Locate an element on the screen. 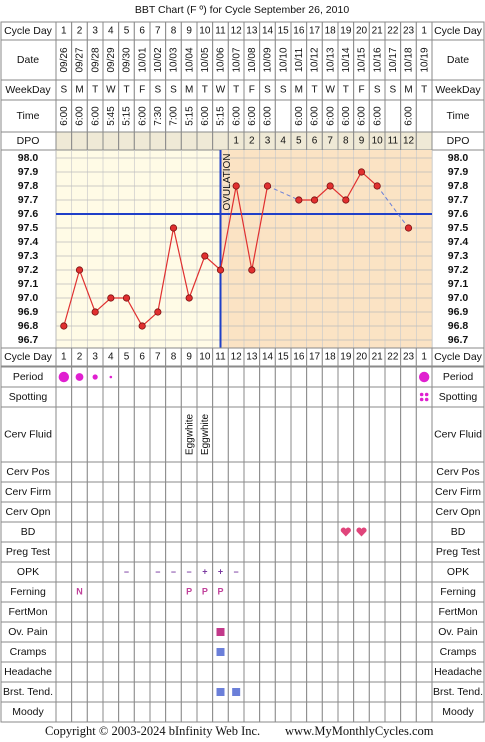 This screenshot has height=742, width=485. cell-text: 7 is located at coordinates (158, 31).